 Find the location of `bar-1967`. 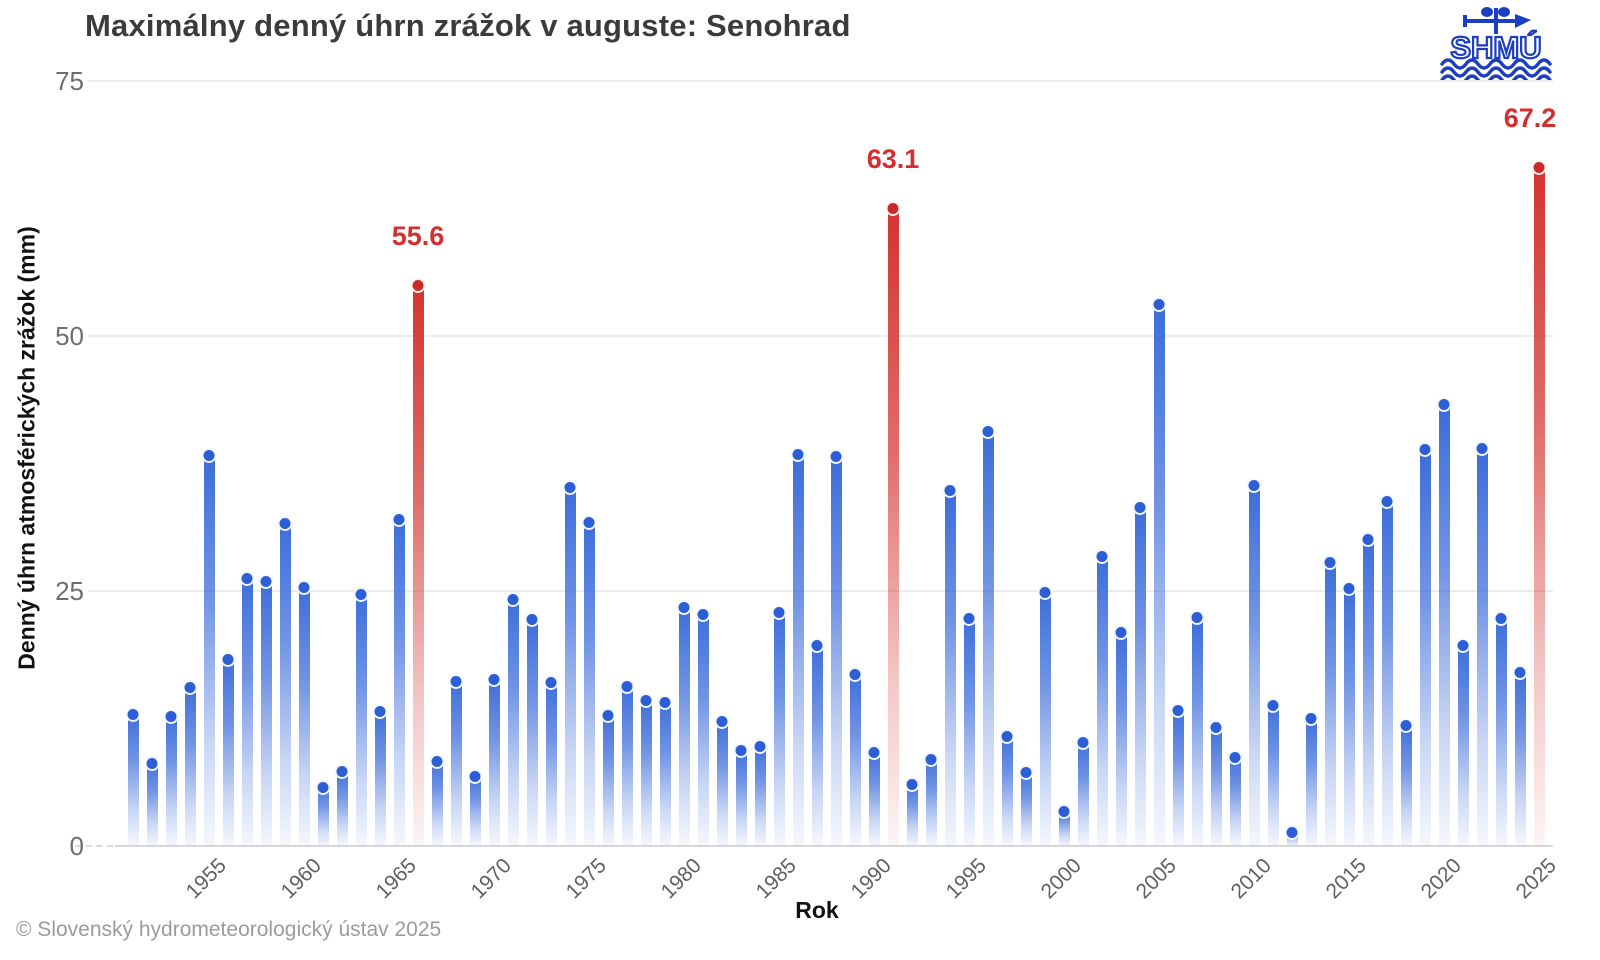

bar-1967 is located at coordinates (437, 800).